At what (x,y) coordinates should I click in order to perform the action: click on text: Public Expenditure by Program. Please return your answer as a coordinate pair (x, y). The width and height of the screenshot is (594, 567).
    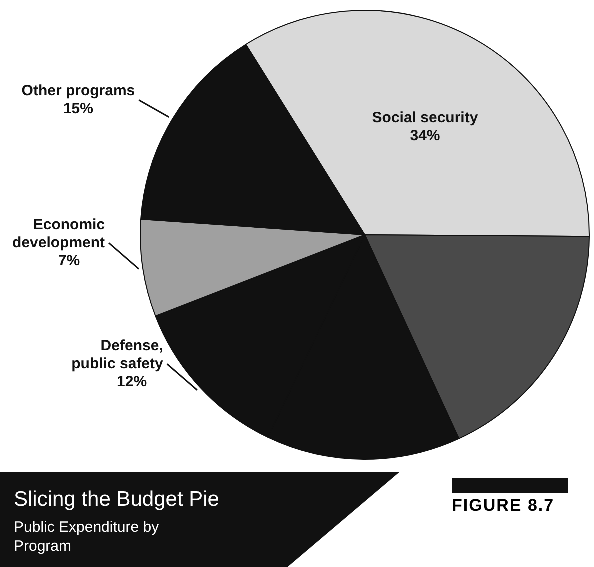
    Looking at the image, I should click on (87, 537).